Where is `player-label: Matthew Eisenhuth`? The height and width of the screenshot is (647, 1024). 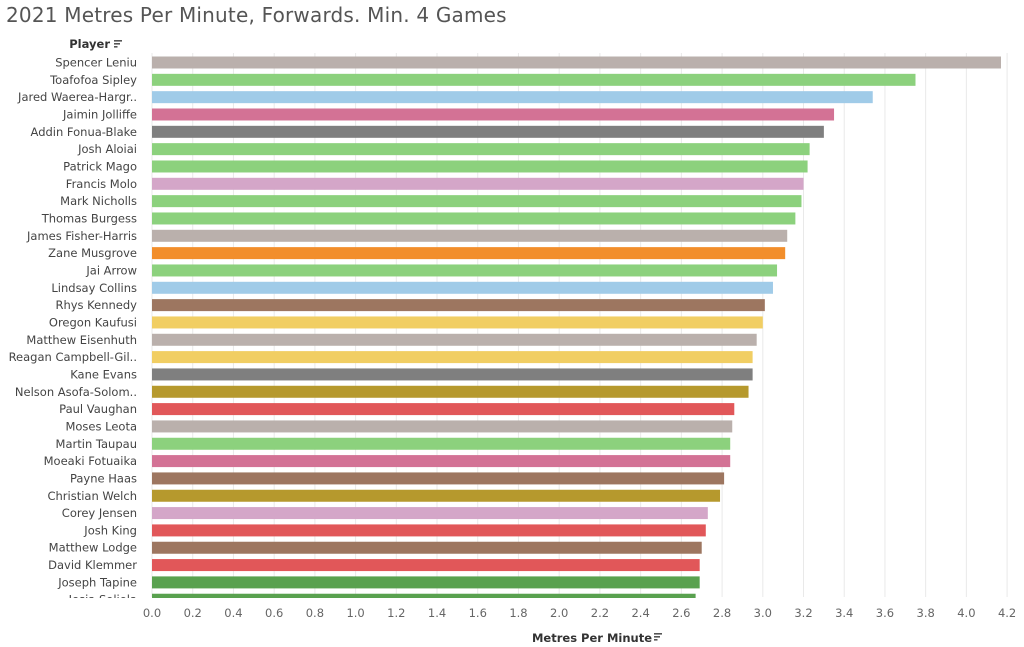
player-label: Matthew Eisenhuth is located at coordinates (81, 340).